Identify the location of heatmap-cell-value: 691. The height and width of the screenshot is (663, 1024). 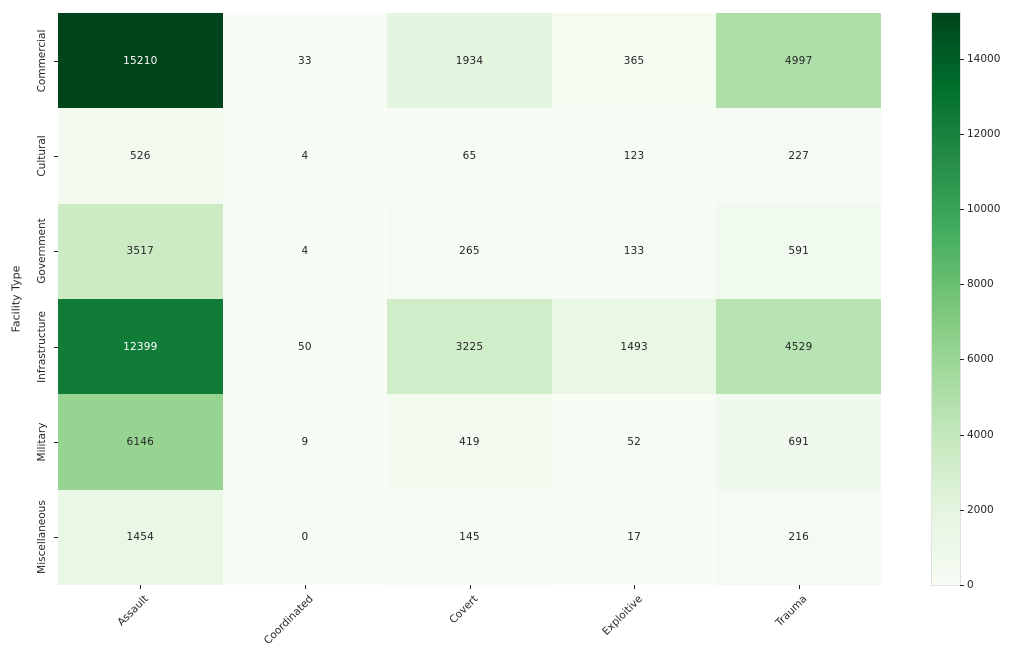
(799, 441).